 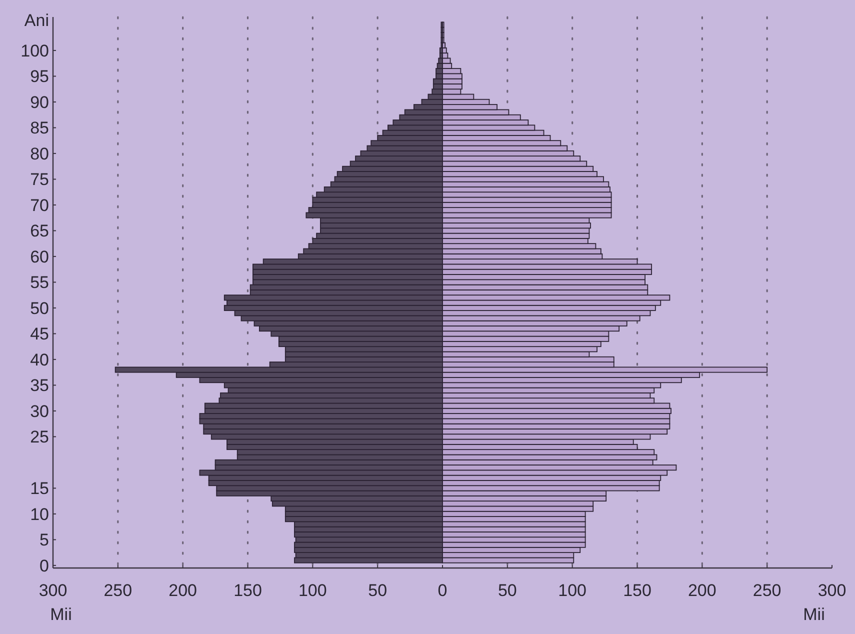 What do you see at coordinates (814, 614) in the screenshot?
I see `text: Mii` at bounding box center [814, 614].